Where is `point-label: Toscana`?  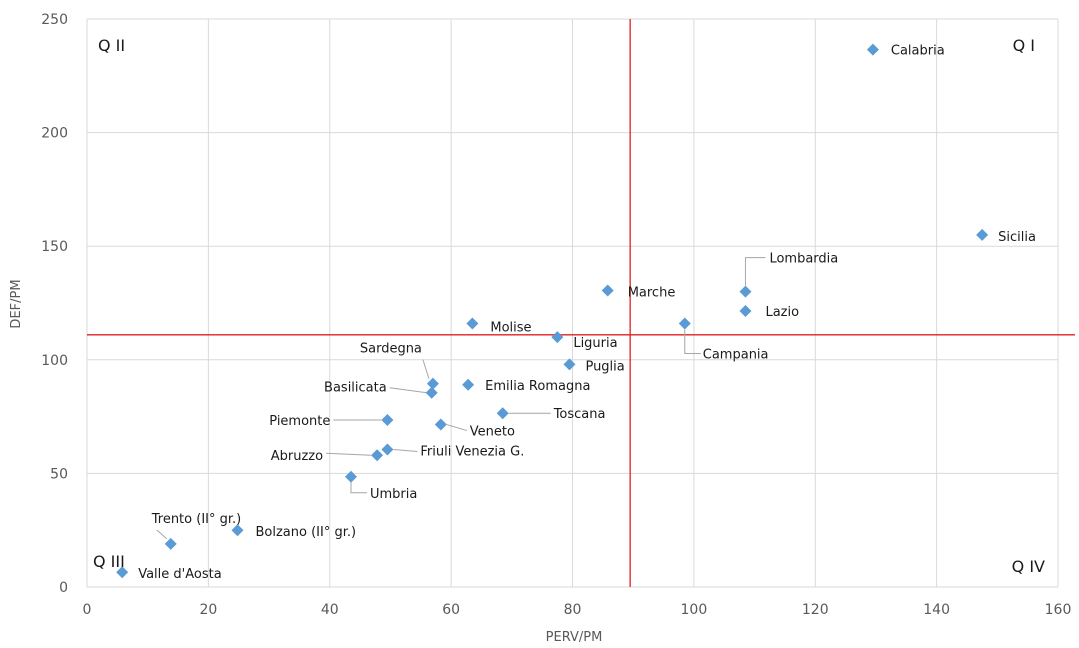 point-label: Toscana is located at coordinates (579, 414).